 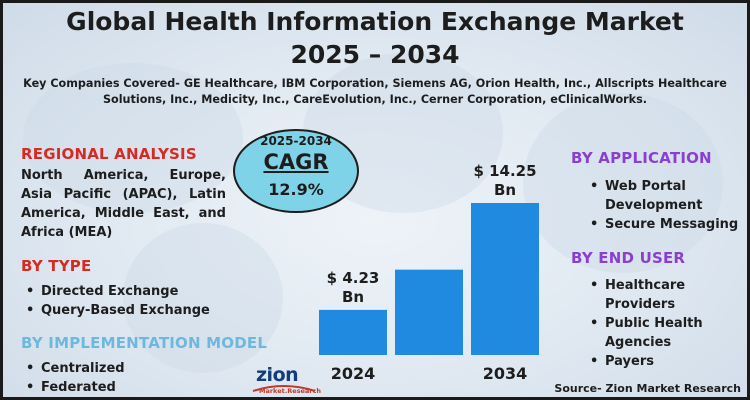 I want to click on list-item: Payers, so click(x=657, y=361).